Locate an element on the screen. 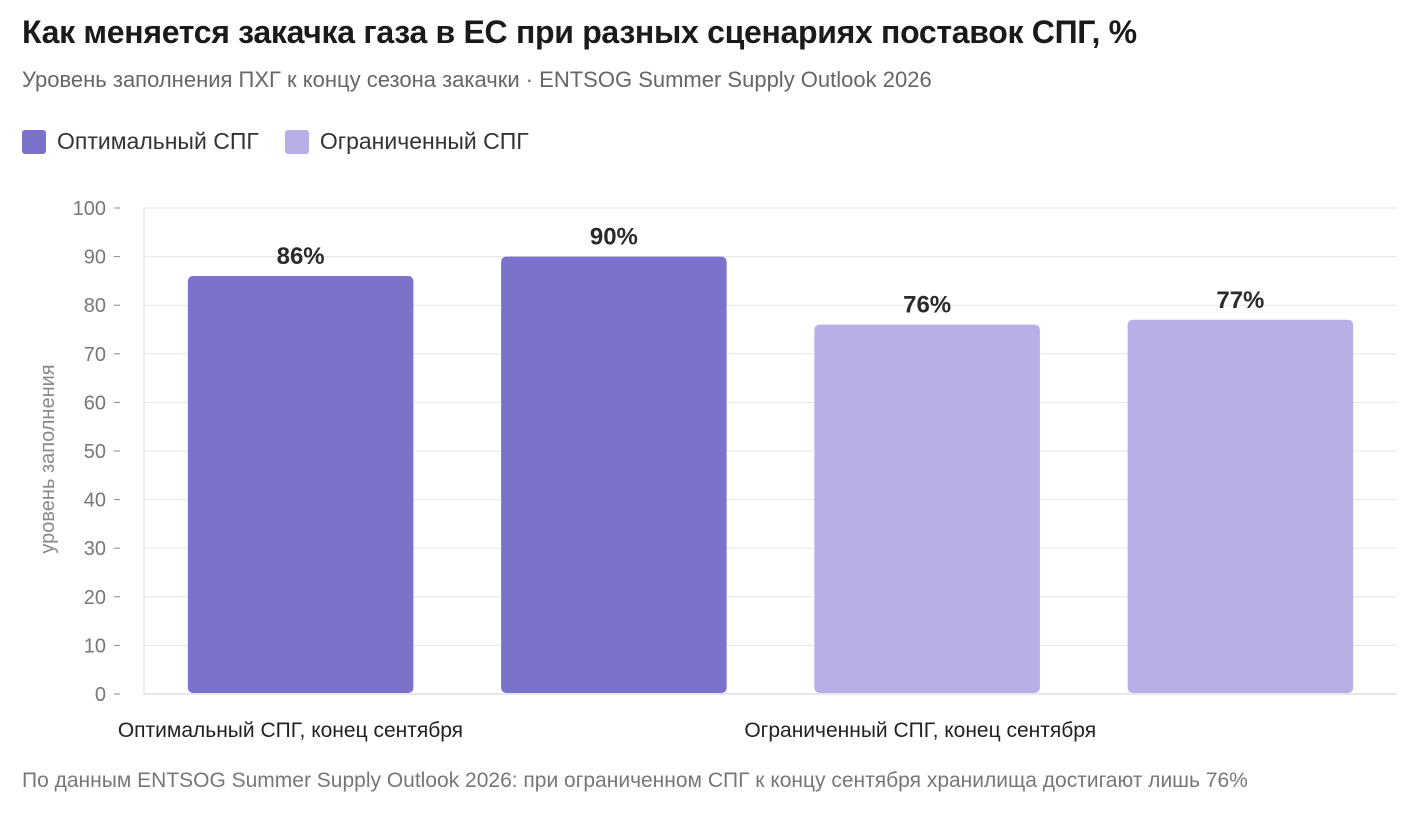 The height and width of the screenshot is (814, 1428). y-tick-label: 0 is located at coordinates (100, 695).